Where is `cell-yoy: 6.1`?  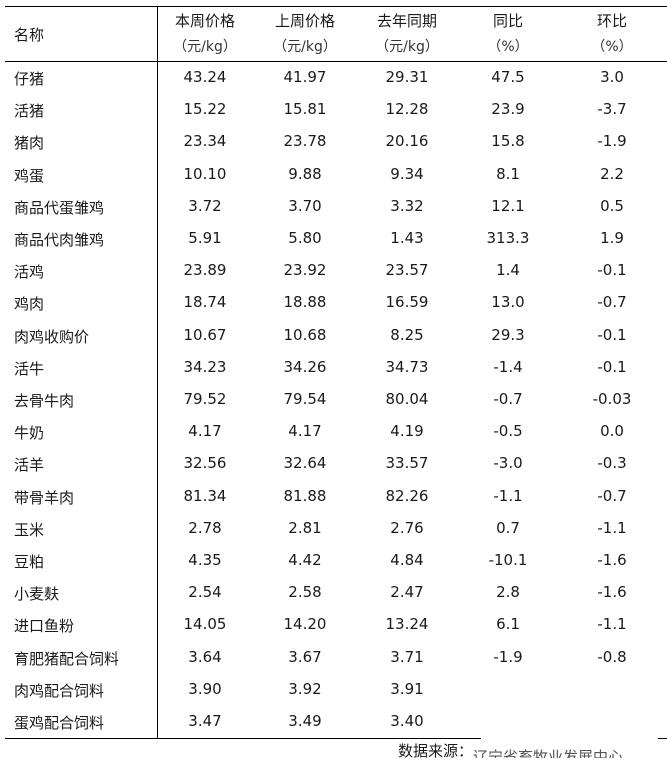
cell-yoy: 6.1 is located at coordinates (508, 624).